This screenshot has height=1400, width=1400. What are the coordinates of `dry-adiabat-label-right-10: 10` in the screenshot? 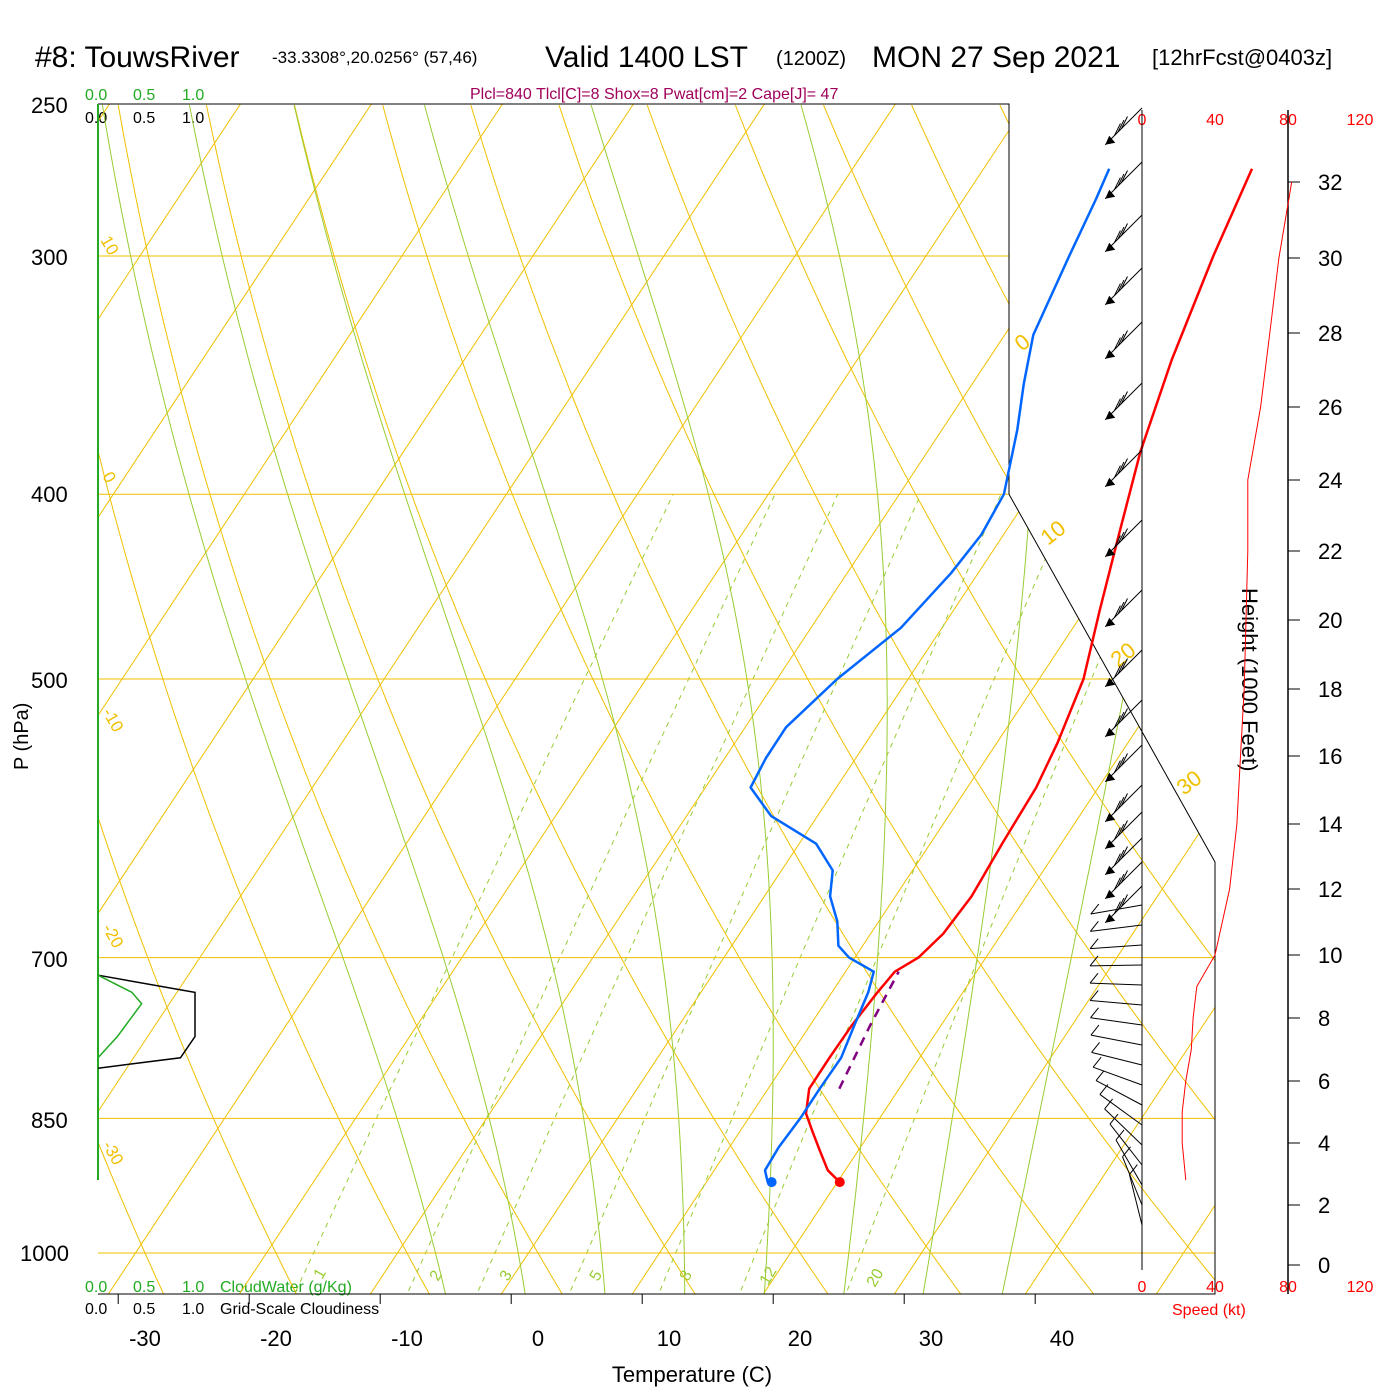 It's located at (1053, 532).